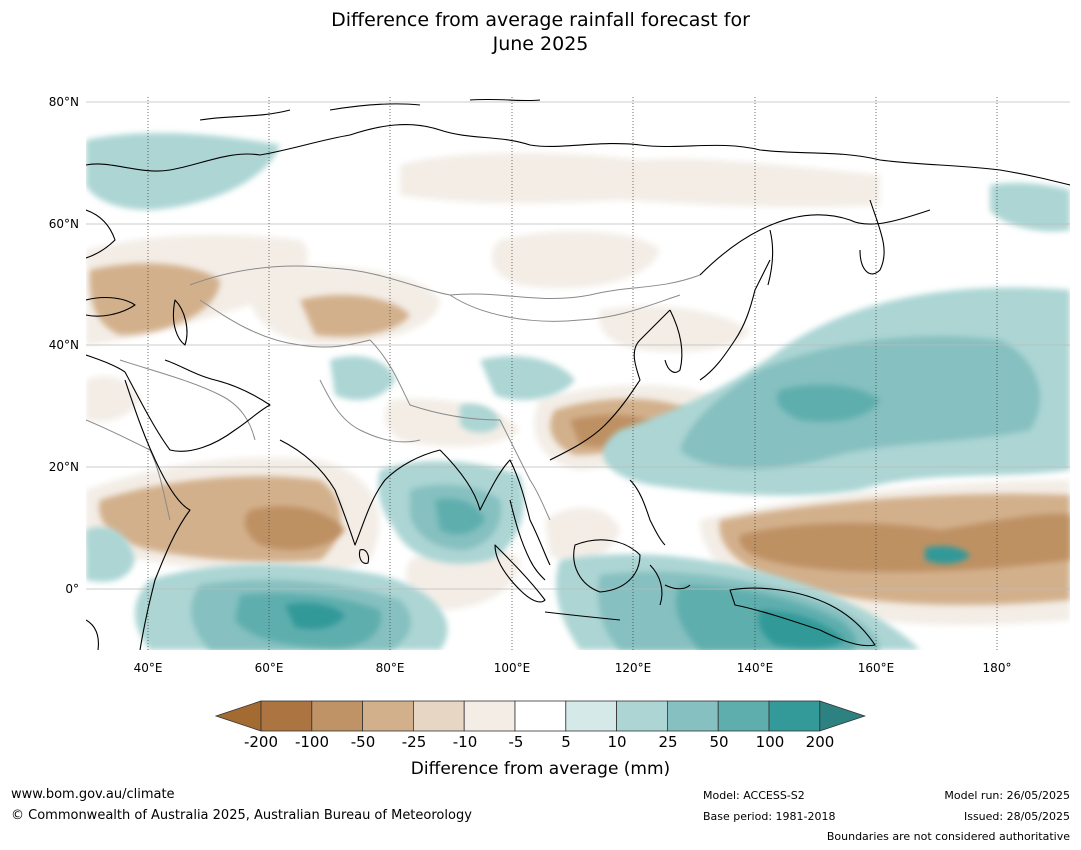  What do you see at coordinates (370, 411) in the screenshot?
I see `border-india` at bounding box center [370, 411].